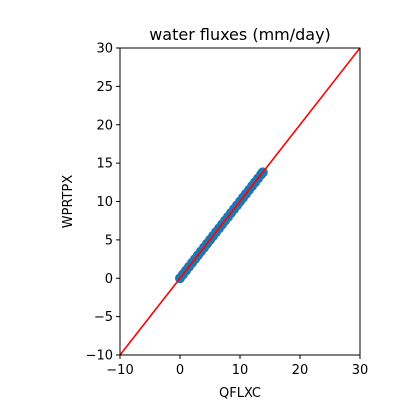  I want to click on x-tick-label: 0, so click(180, 370).